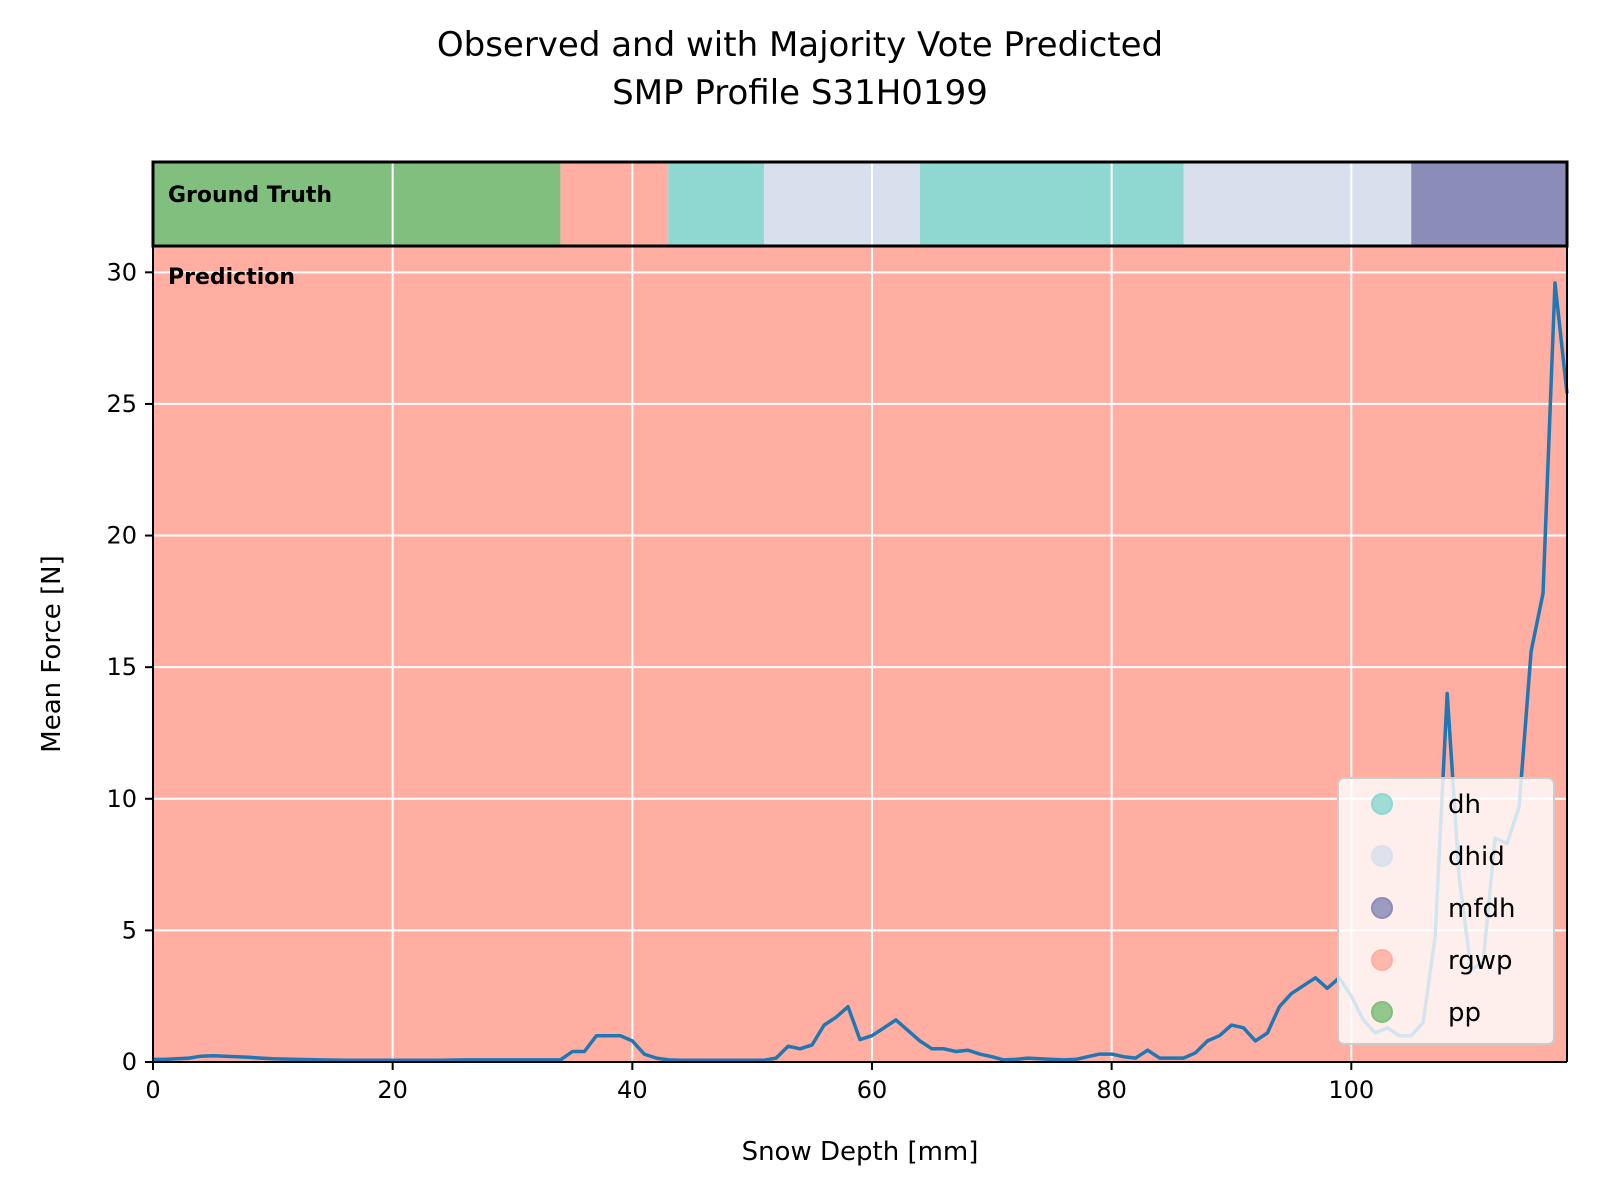  I want to click on x-tick-label: 40, so click(632, 1090).